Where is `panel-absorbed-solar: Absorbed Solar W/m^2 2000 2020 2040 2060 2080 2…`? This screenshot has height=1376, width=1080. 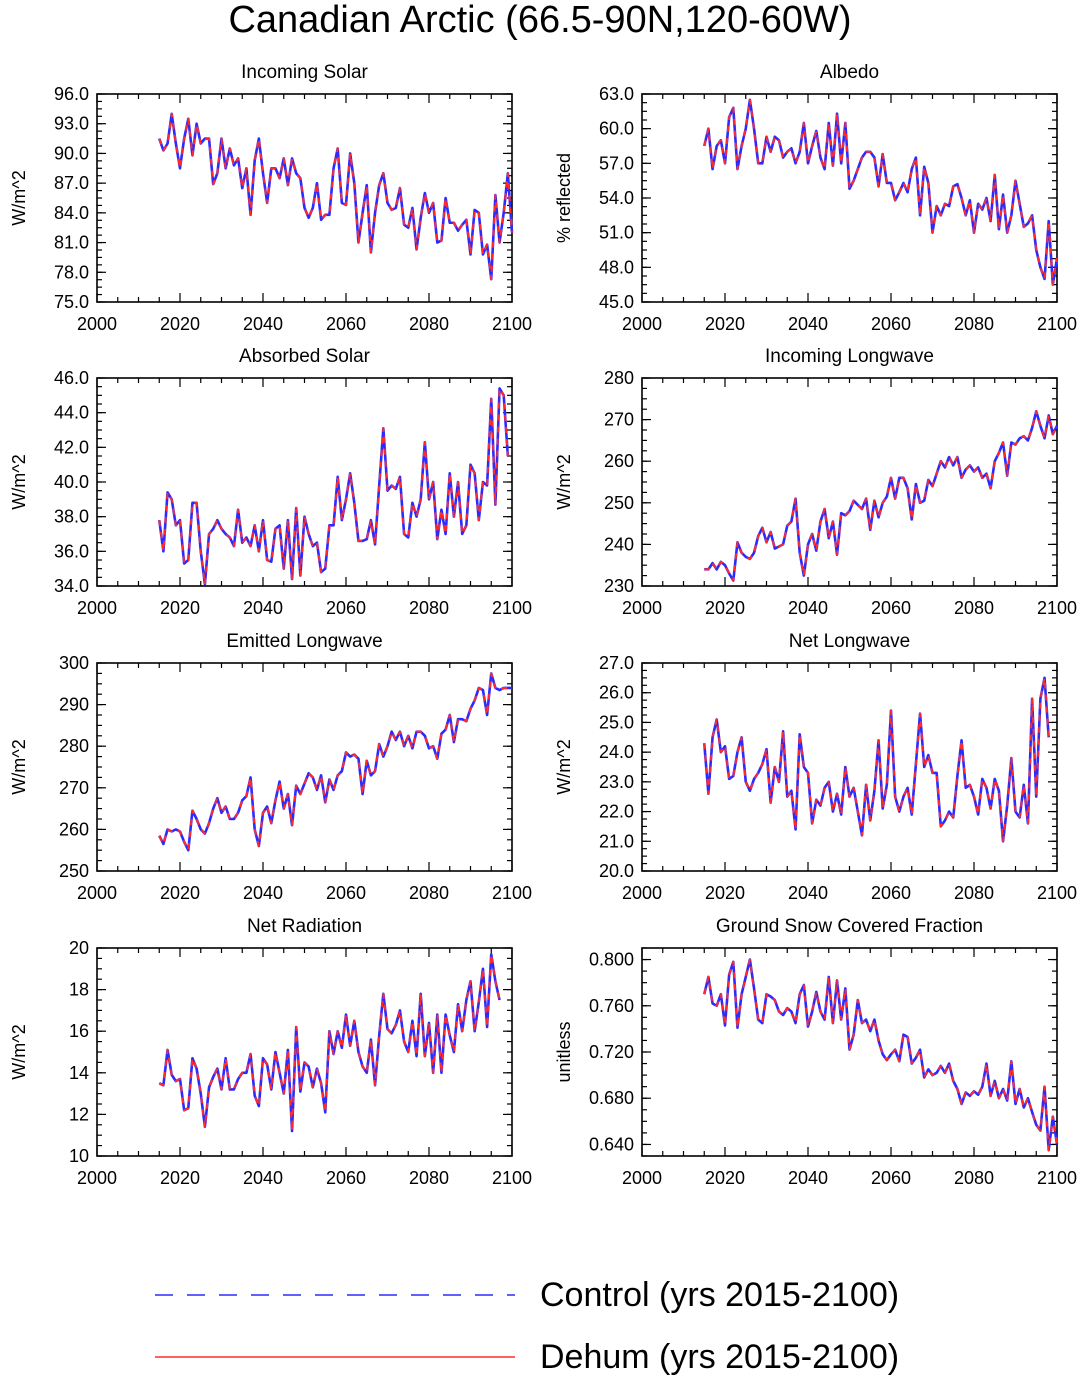 panel-absorbed-solar: Absorbed Solar W/m^2 2000 2020 2040 2060 2080 2… is located at coordinates (270, 482).